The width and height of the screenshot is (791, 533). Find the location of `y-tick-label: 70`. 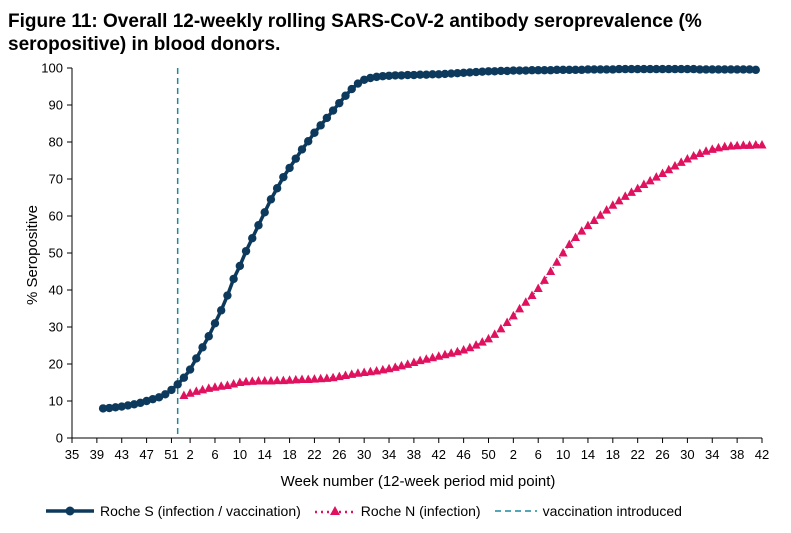

y-tick-label: 70 is located at coordinates (56, 179).